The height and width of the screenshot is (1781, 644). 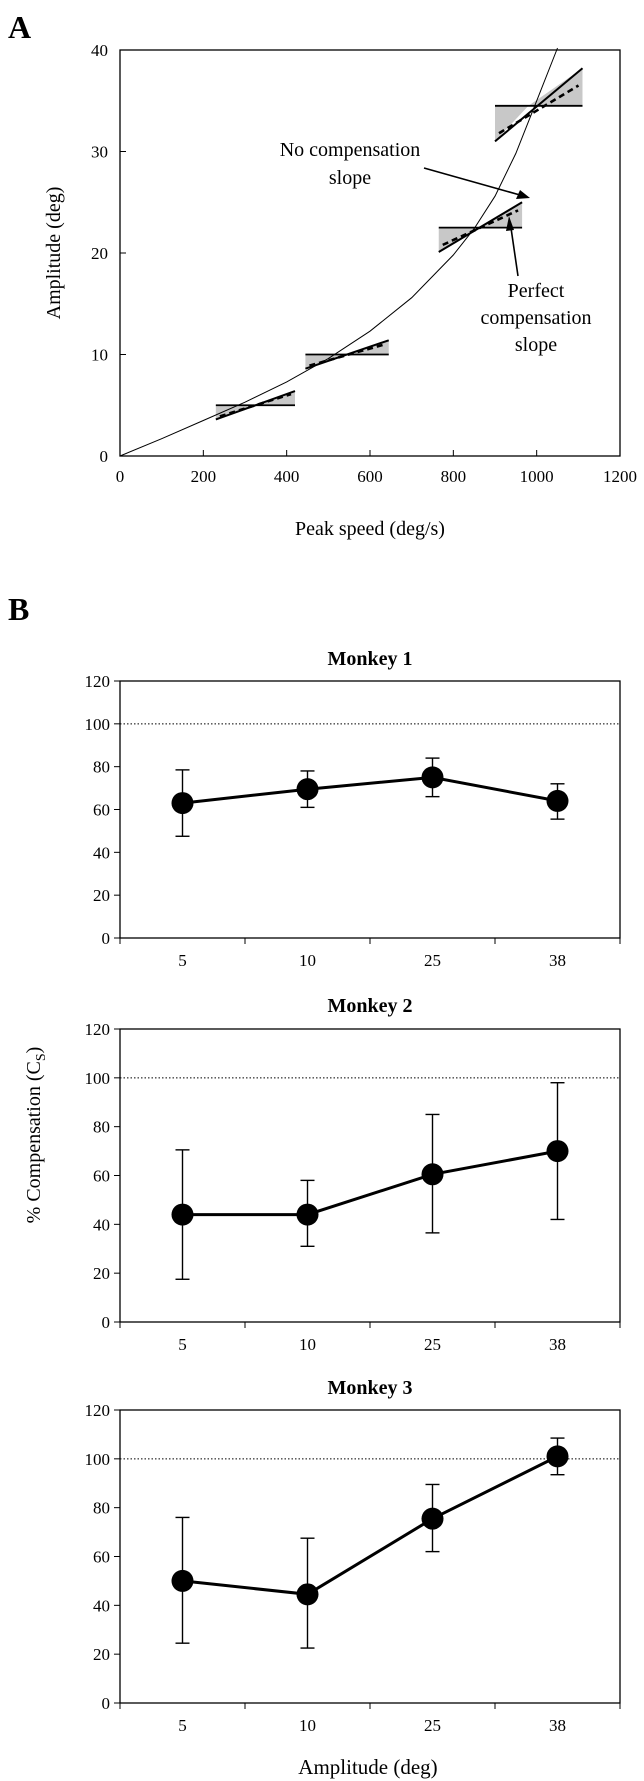 What do you see at coordinates (120, 476) in the screenshot?
I see `x-tick-label-a: 0` at bounding box center [120, 476].